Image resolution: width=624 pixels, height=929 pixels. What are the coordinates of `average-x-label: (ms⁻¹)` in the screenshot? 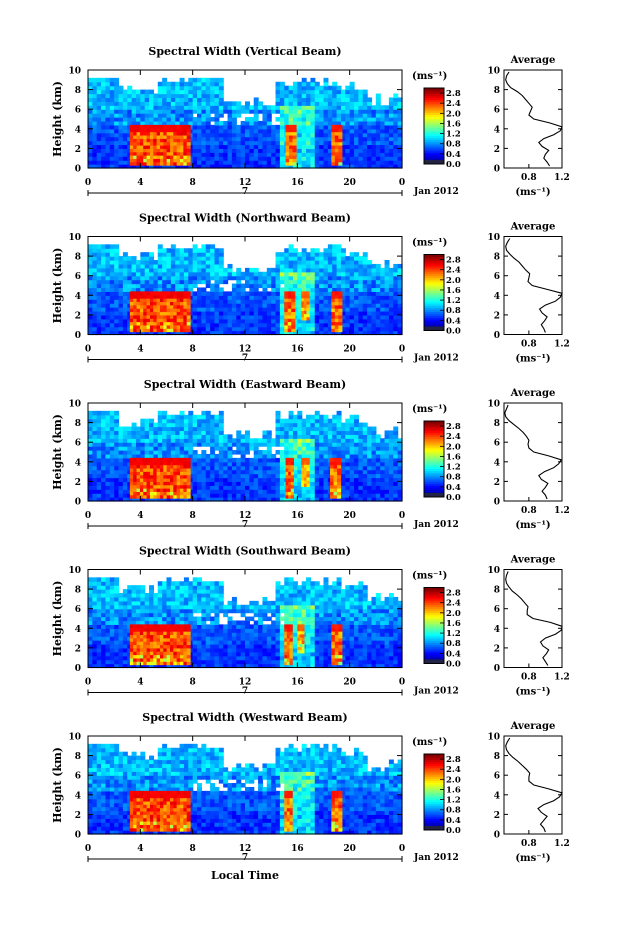 It's located at (532, 192).